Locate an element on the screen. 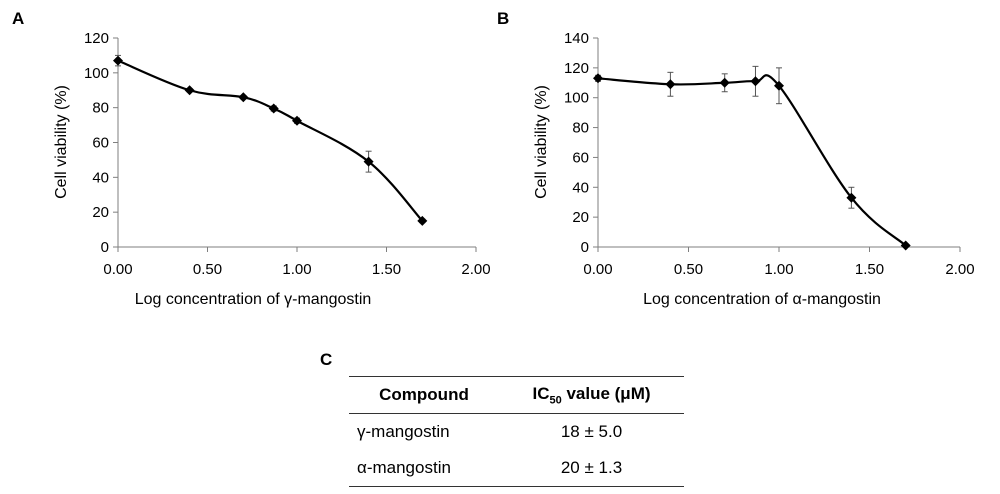 Image resolution: width=1000 pixels, height=494 pixels. panel-label: B is located at coordinates (503, 18).